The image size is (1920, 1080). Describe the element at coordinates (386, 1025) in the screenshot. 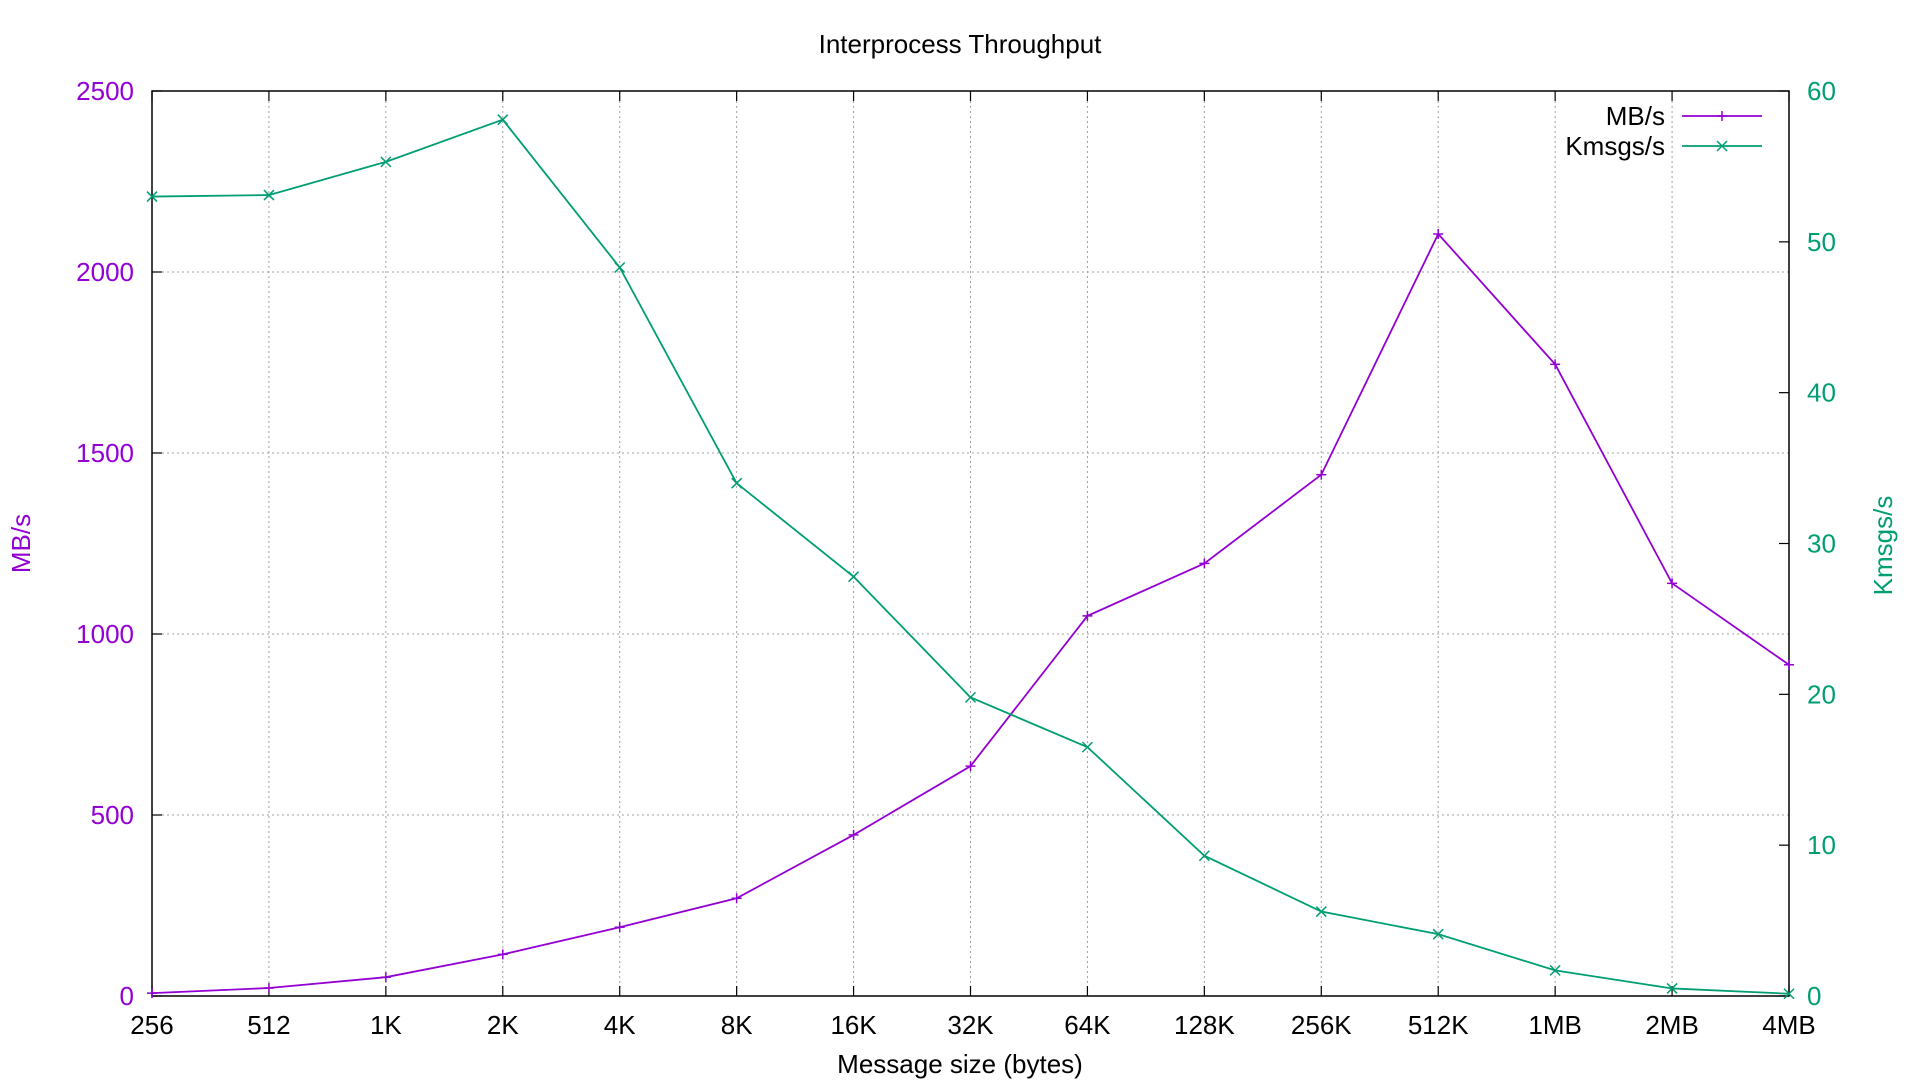

I see `x-tick-label: 1K` at that location.